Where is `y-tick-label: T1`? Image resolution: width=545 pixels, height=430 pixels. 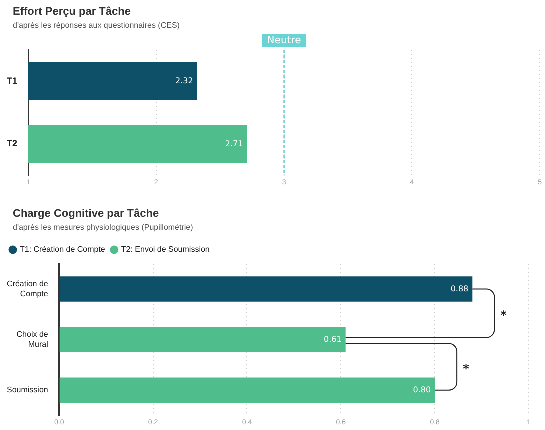 y-tick-label: T1 is located at coordinates (12, 81).